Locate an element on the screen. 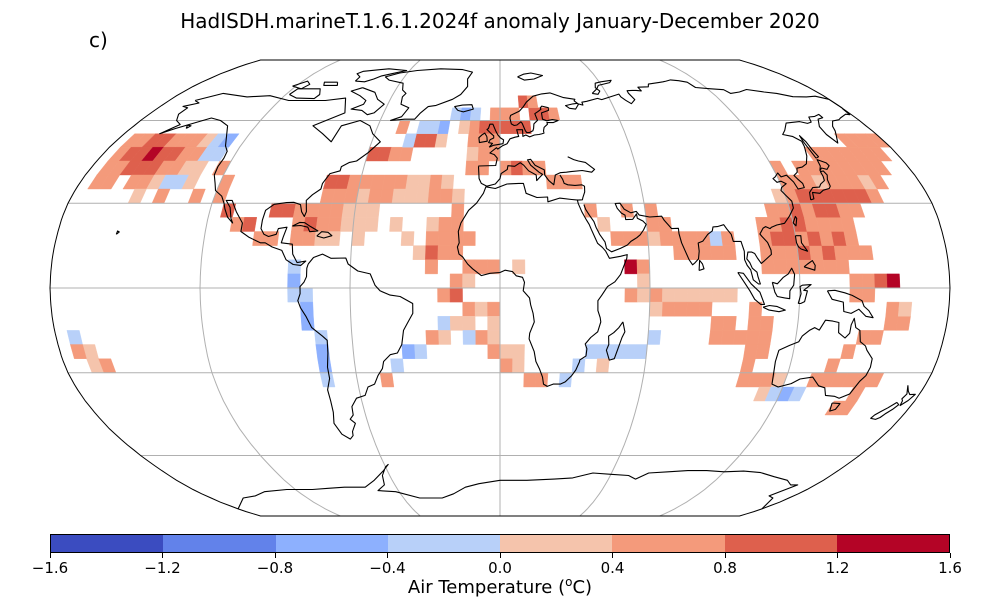 The height and width of the screenshot is (600, 1000). colorbar-tick-label: −1.6 is located at coordinates (50, 568).